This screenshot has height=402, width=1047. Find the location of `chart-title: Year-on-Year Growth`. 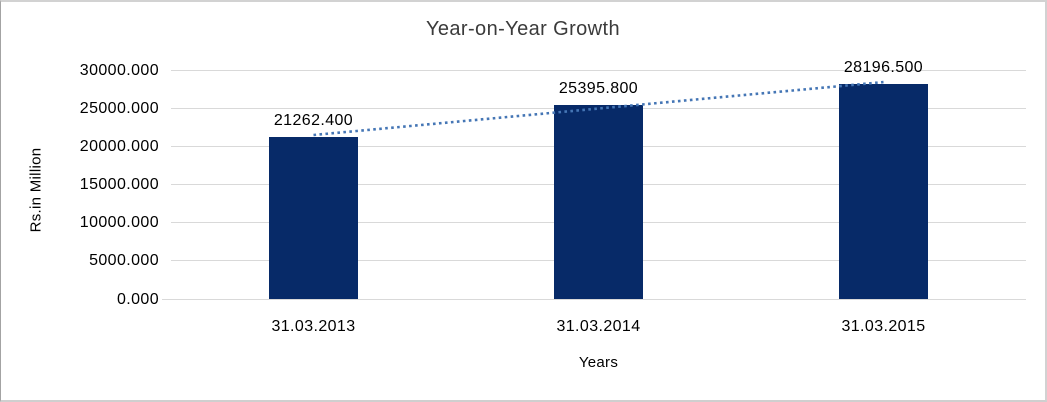

chart-title: Year-on-Year Growth is located at coordinates (522, 29).